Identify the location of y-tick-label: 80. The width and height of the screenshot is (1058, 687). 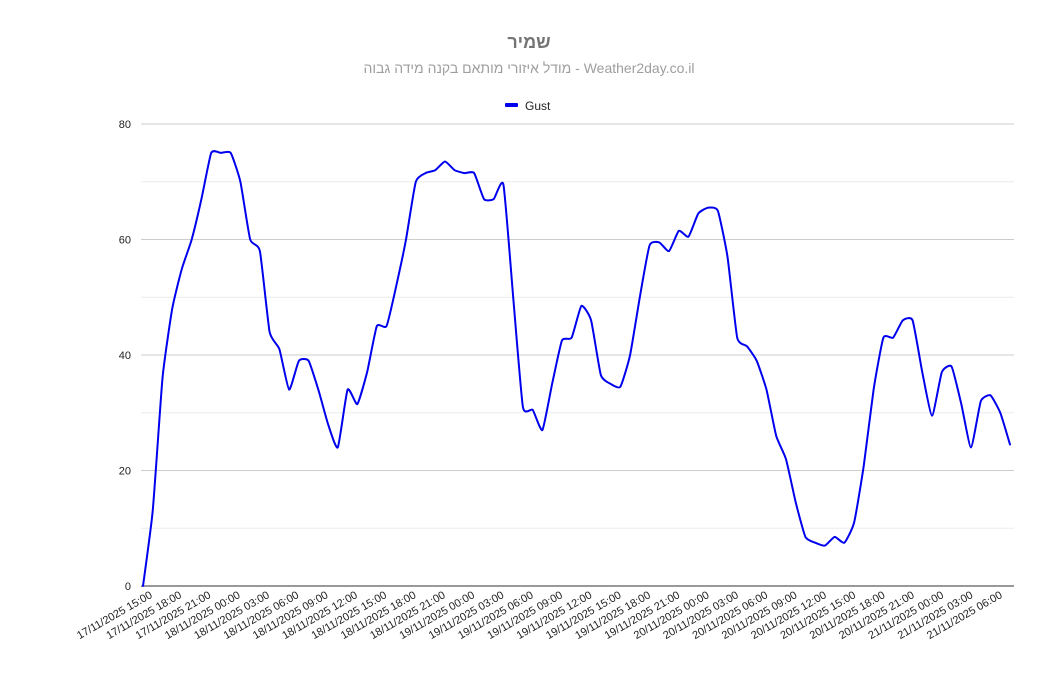
(125, 125).